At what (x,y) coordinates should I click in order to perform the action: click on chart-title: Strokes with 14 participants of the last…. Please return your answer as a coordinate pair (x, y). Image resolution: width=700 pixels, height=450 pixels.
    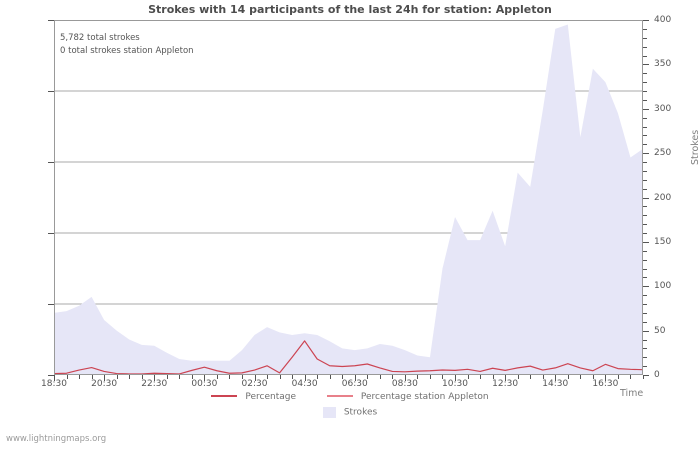
    Looking at the image, I should click on (350, 9).